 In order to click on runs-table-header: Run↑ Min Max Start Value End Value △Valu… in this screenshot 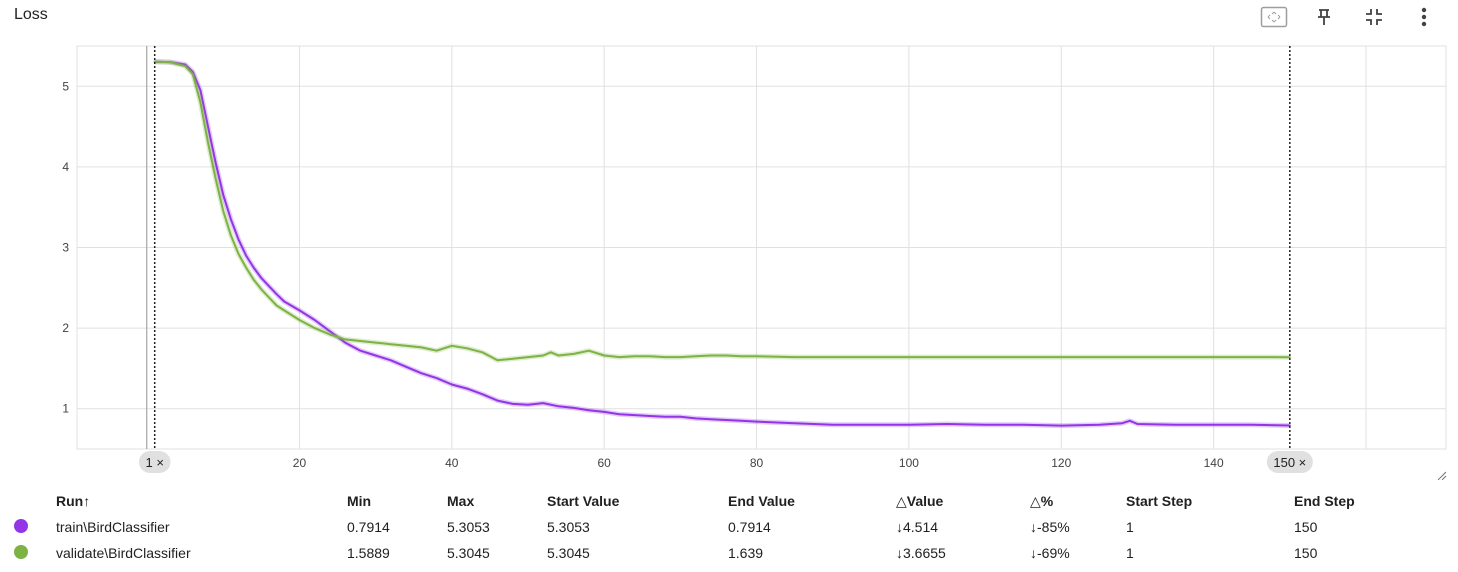, I will do `click(704, 501)`.